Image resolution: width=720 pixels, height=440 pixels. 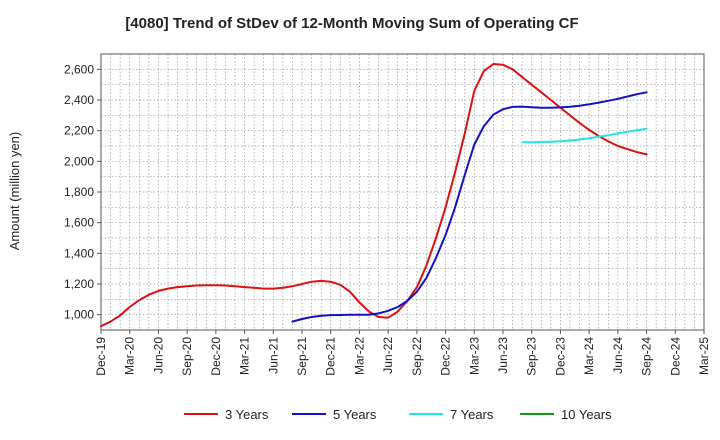 What do you see at coordinates (472, 414) in the screenshot?
I see `legend-label: 7 Years` at bounding box center [472, 414].